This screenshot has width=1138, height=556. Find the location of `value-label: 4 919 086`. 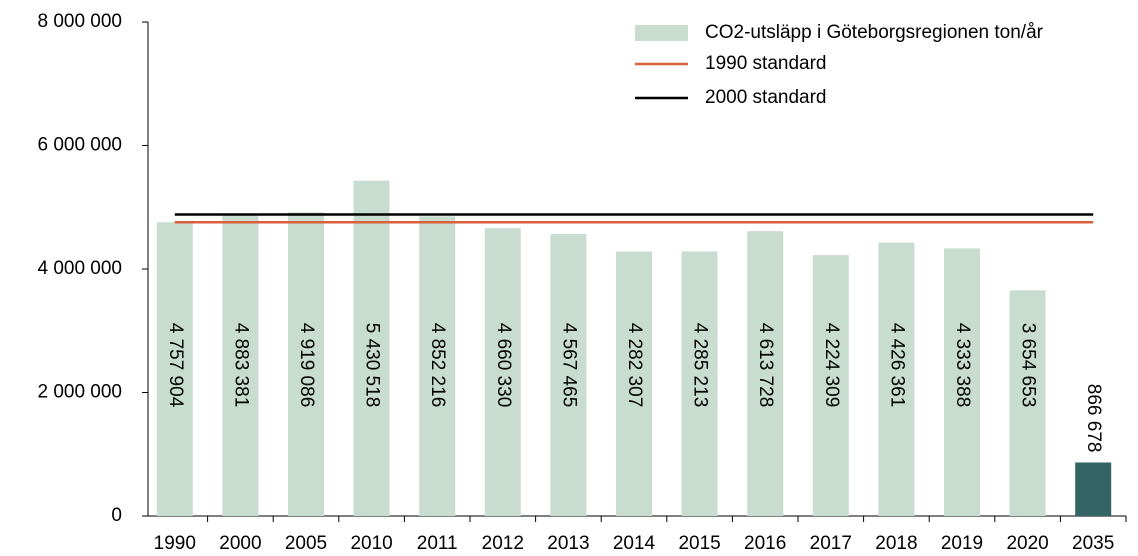

value-label: 4 919 086 is located at coordinates (306, 365).